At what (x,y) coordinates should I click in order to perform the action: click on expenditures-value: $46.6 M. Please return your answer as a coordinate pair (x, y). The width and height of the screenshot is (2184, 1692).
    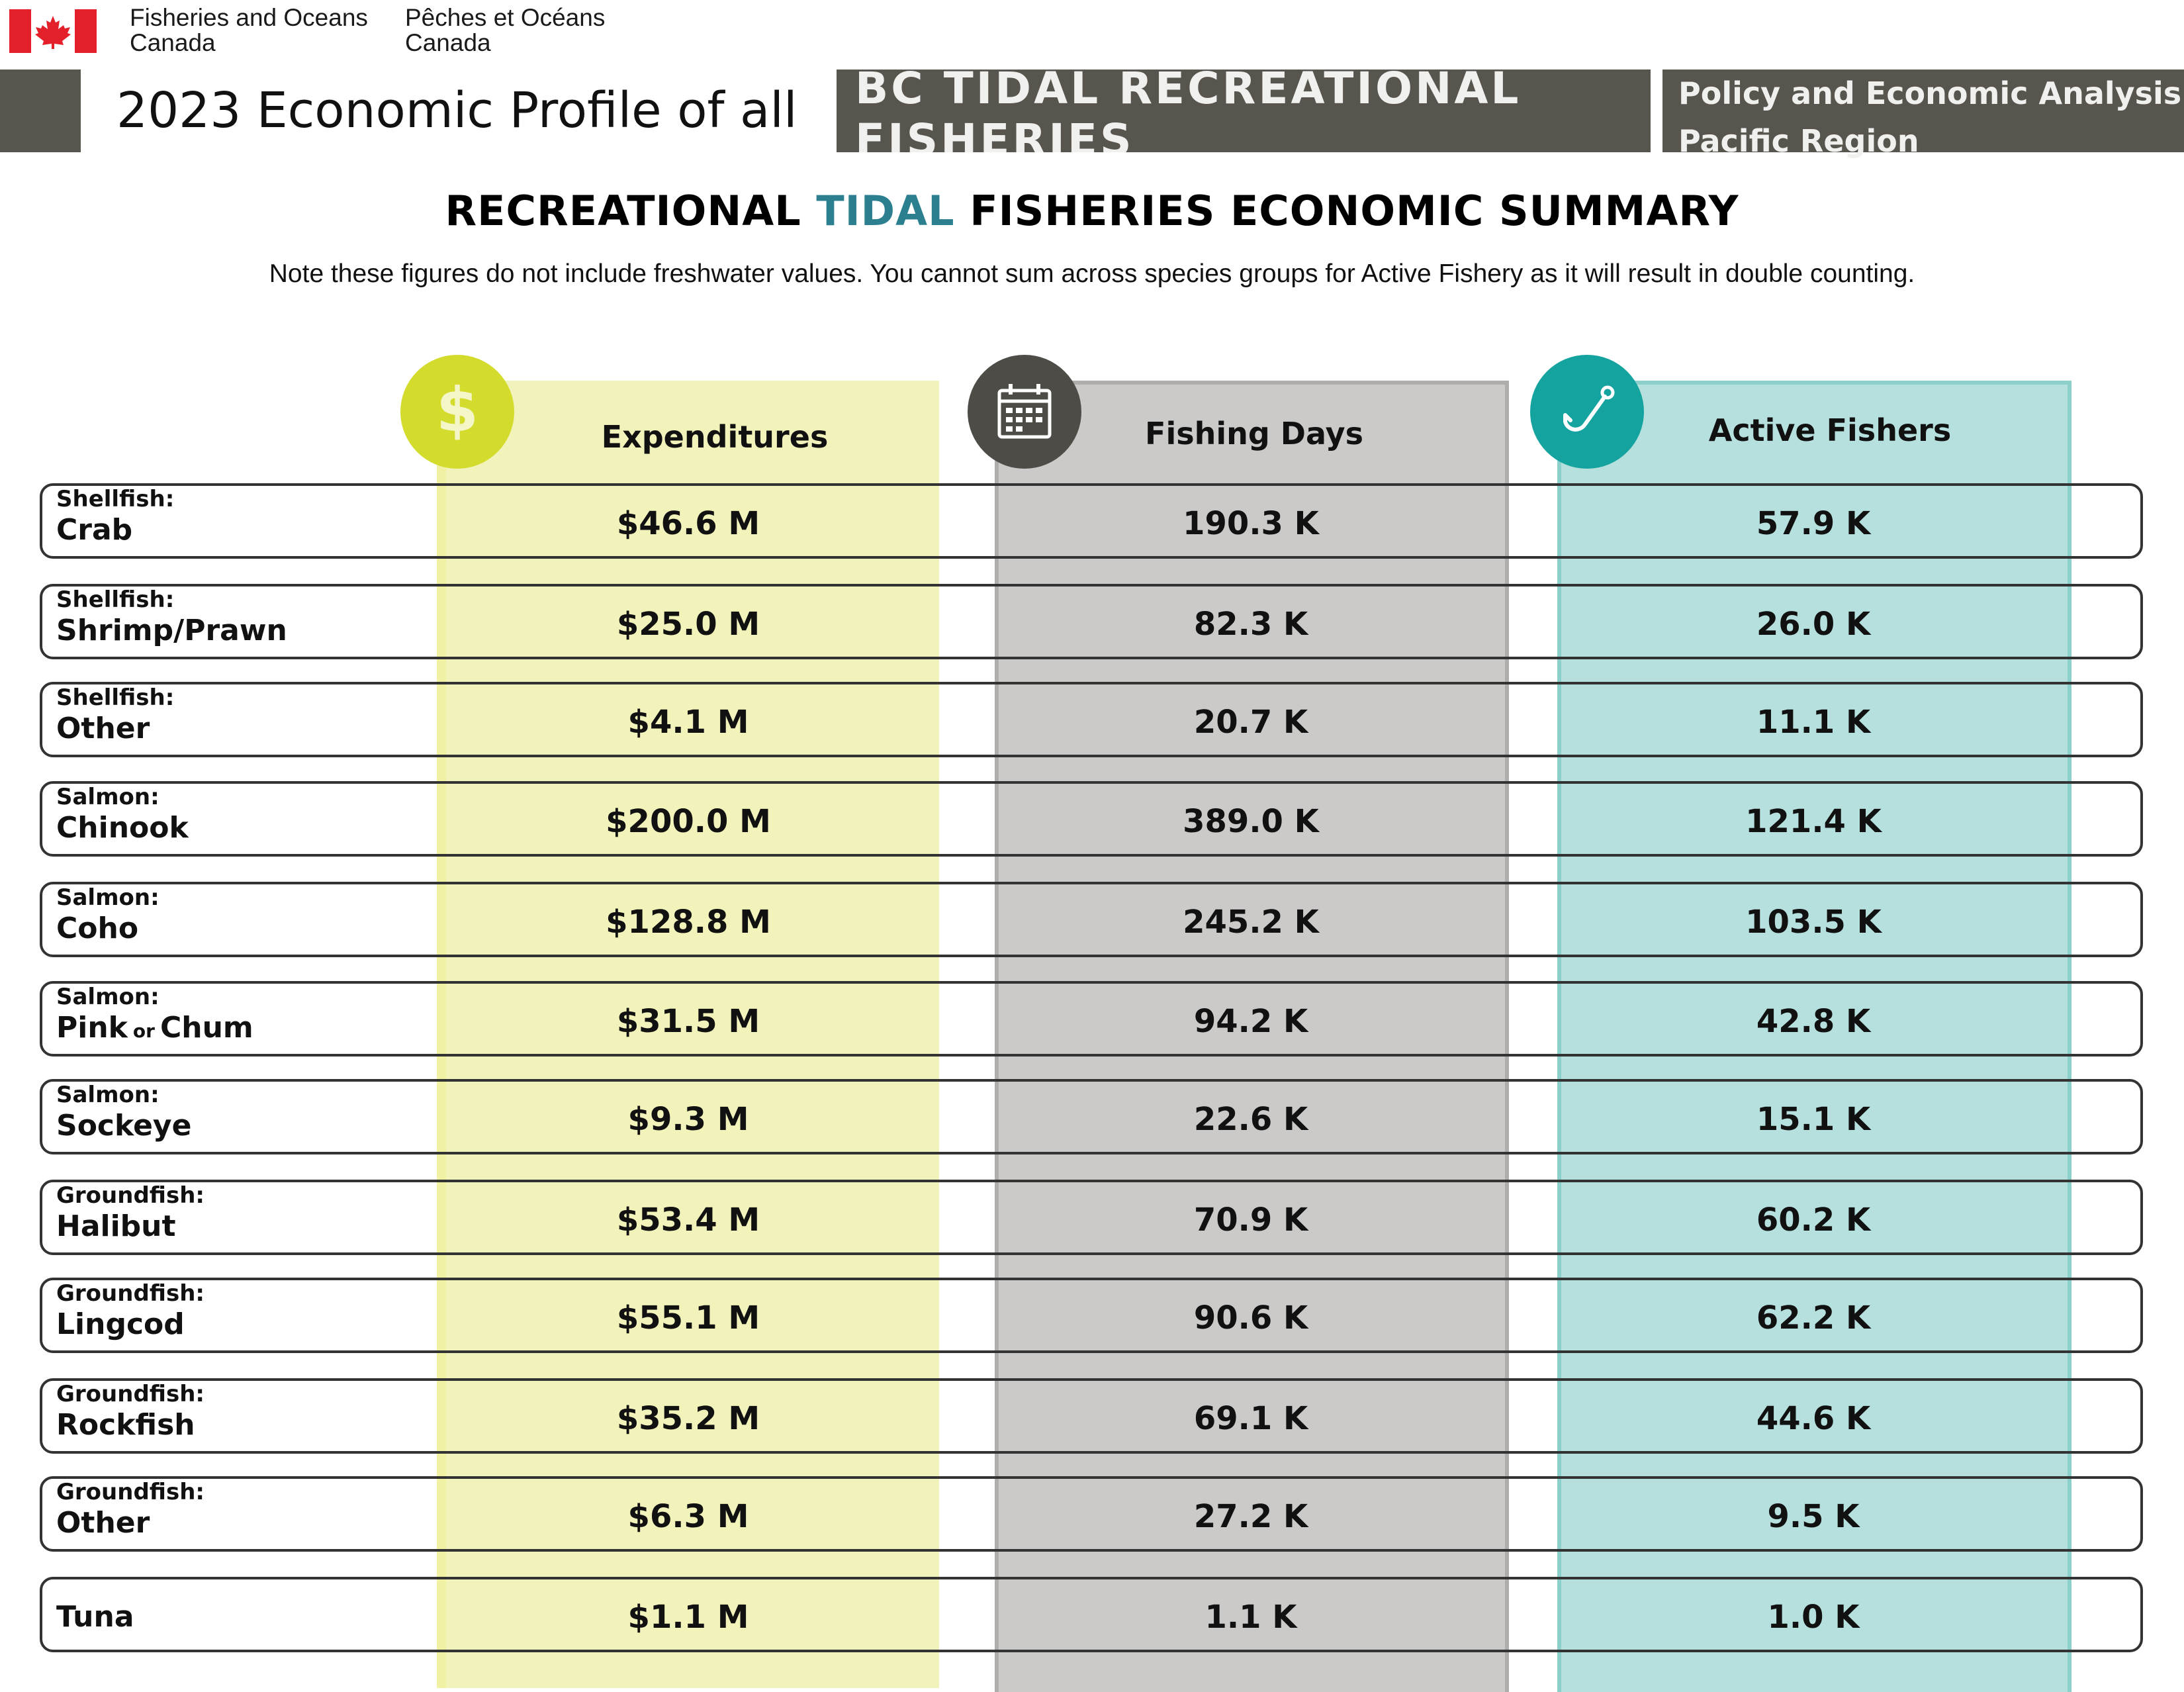
    Looking at the image, I should click on (688, 523).